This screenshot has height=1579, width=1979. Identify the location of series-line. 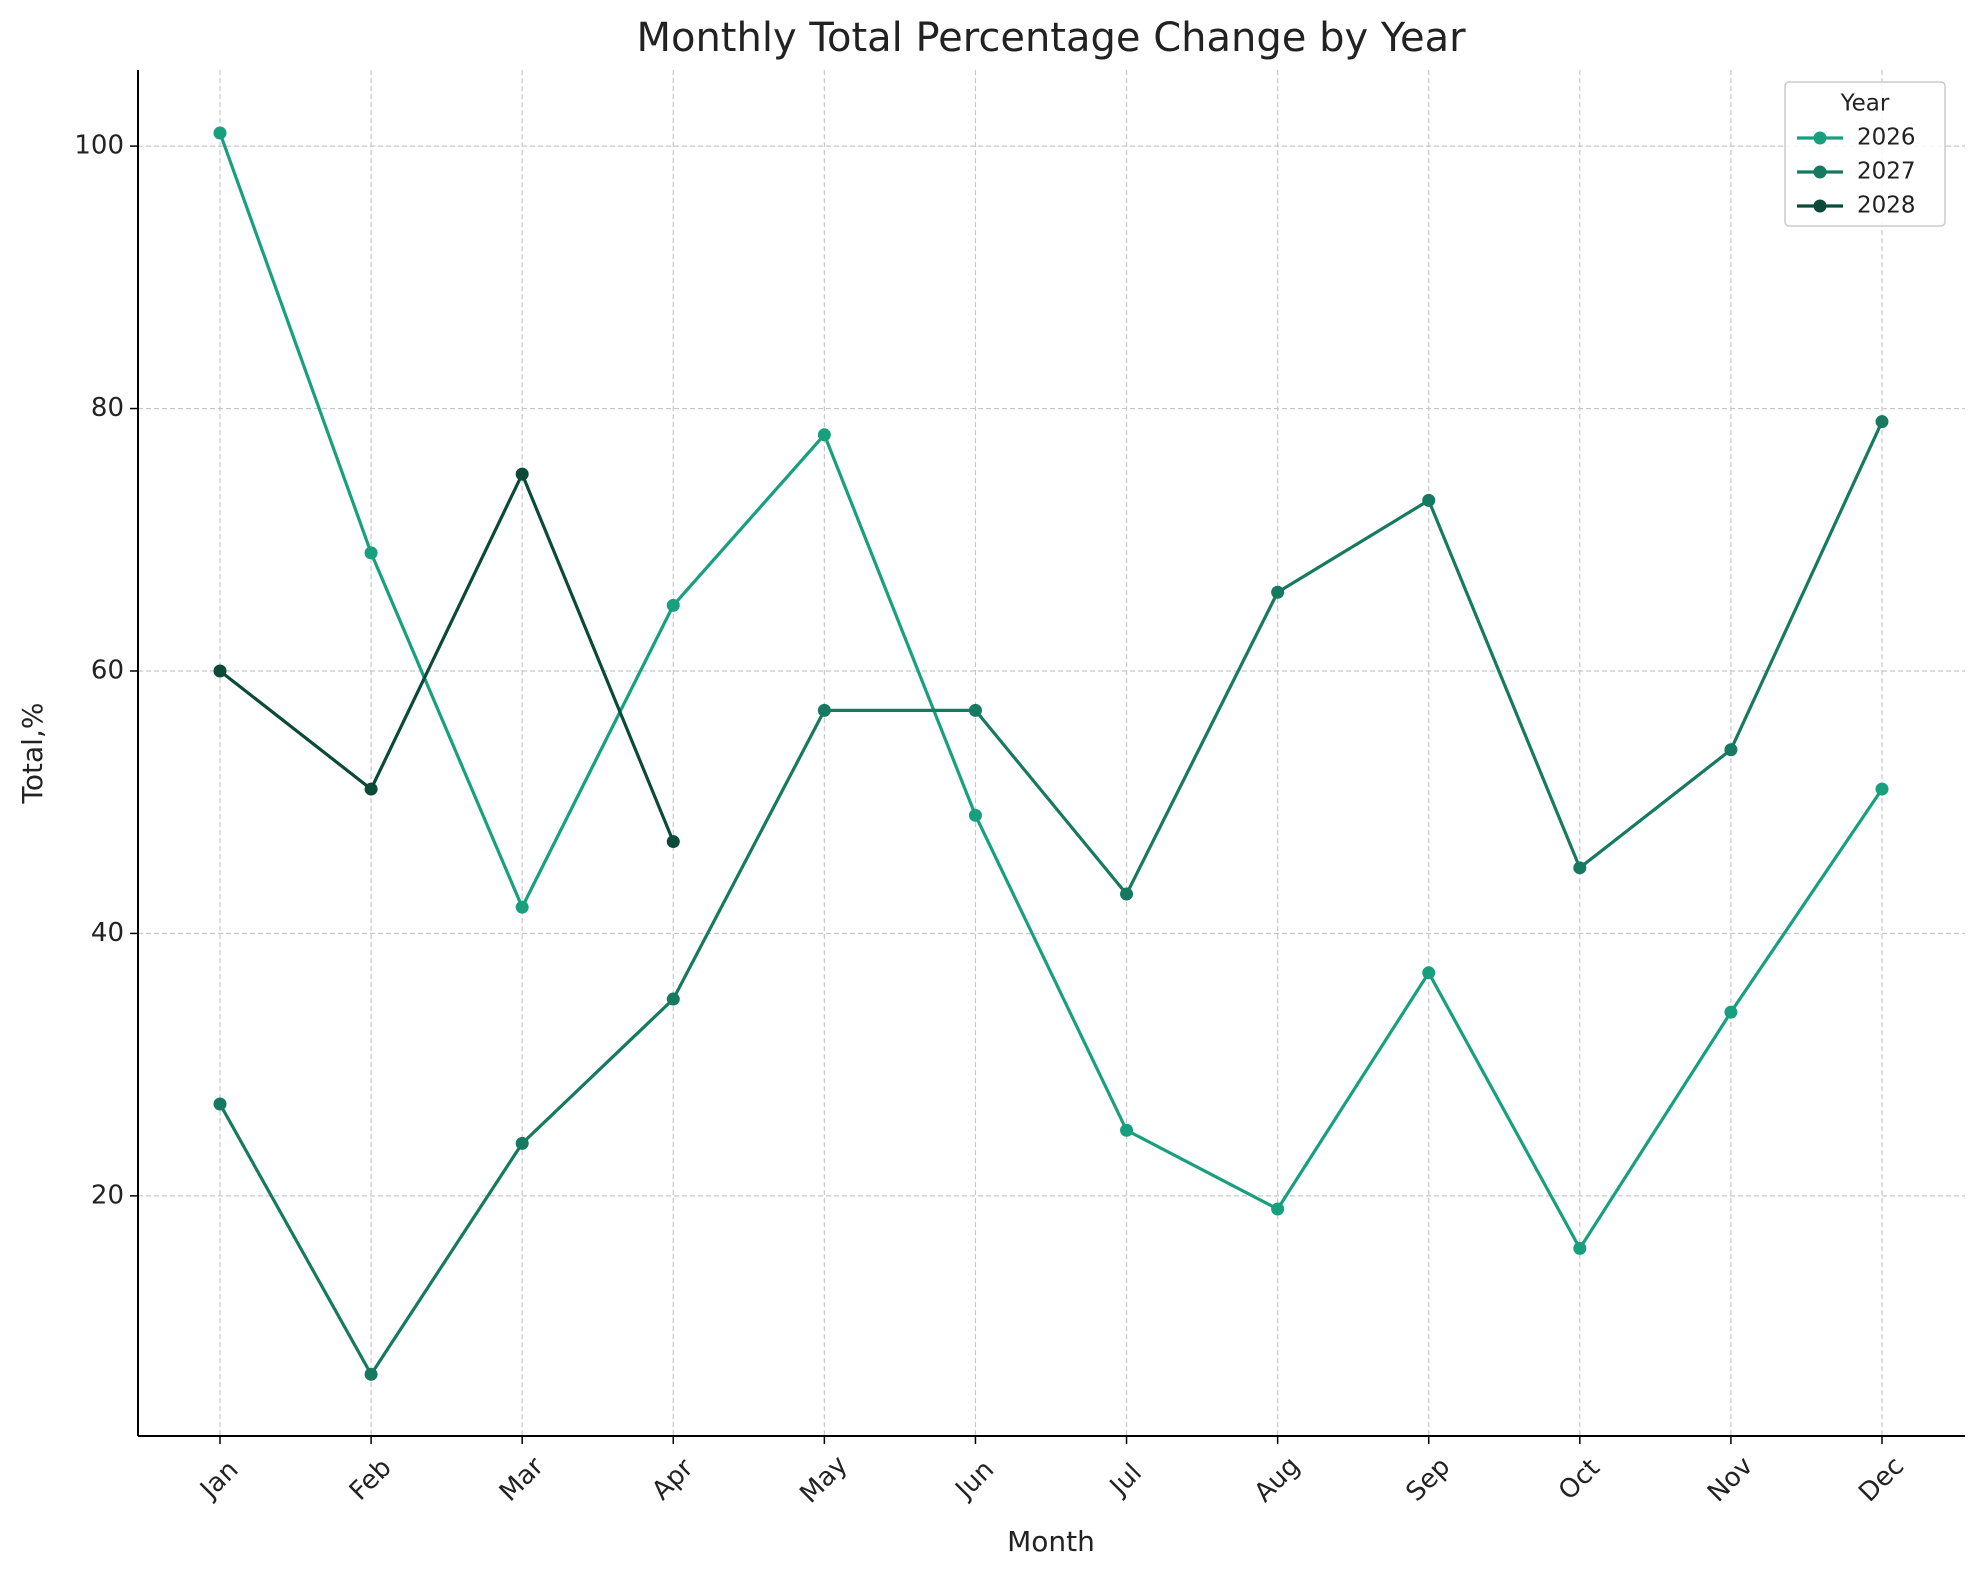
(447, 656).